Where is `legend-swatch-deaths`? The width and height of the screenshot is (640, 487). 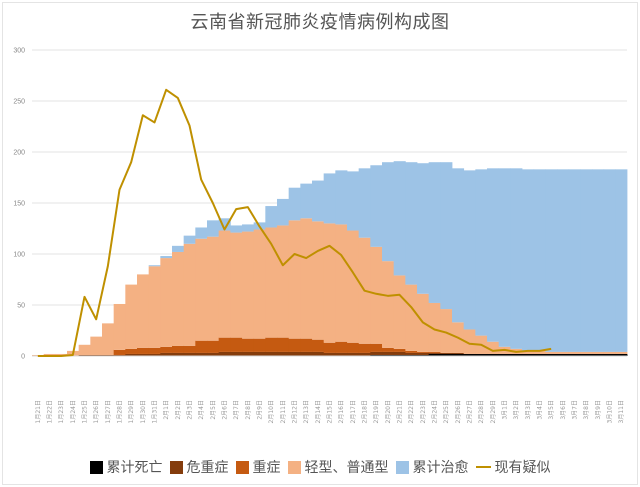
legend-swatch-deaths is located at coordinates (96, 467).